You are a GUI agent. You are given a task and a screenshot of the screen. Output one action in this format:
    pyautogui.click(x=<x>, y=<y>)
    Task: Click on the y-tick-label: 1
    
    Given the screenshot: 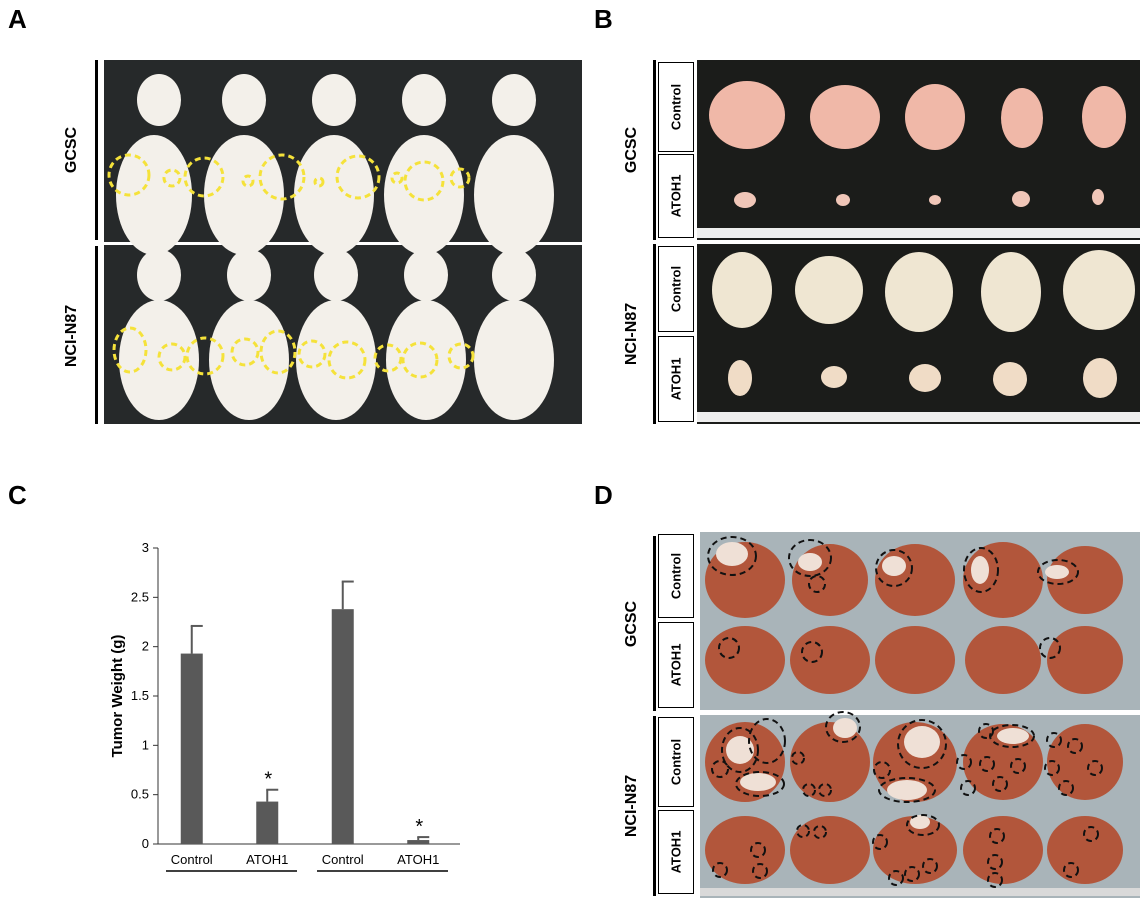 What is the action you would take?
    pyautogui.click(x=145, y=744)
    